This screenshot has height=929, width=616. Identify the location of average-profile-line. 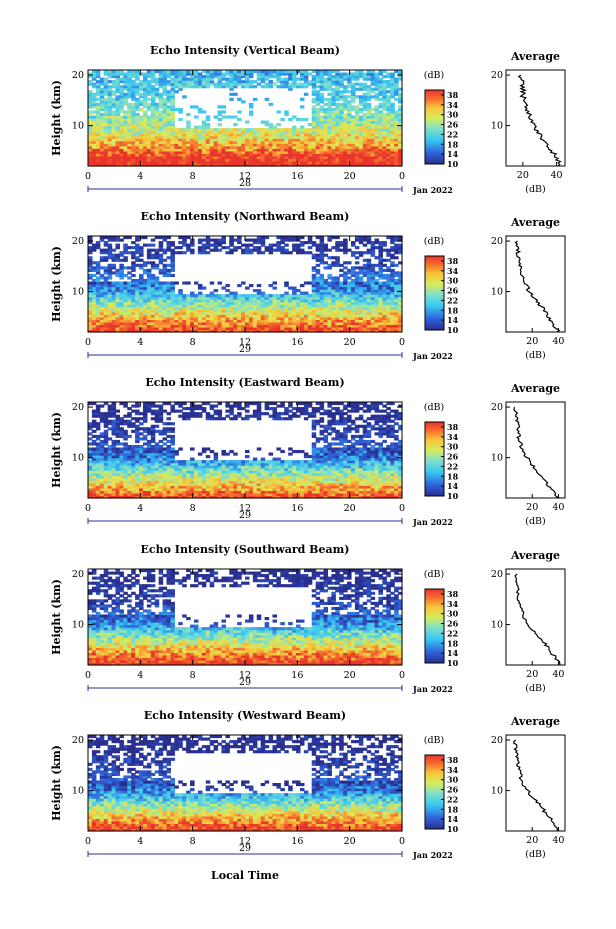
(539, 120).